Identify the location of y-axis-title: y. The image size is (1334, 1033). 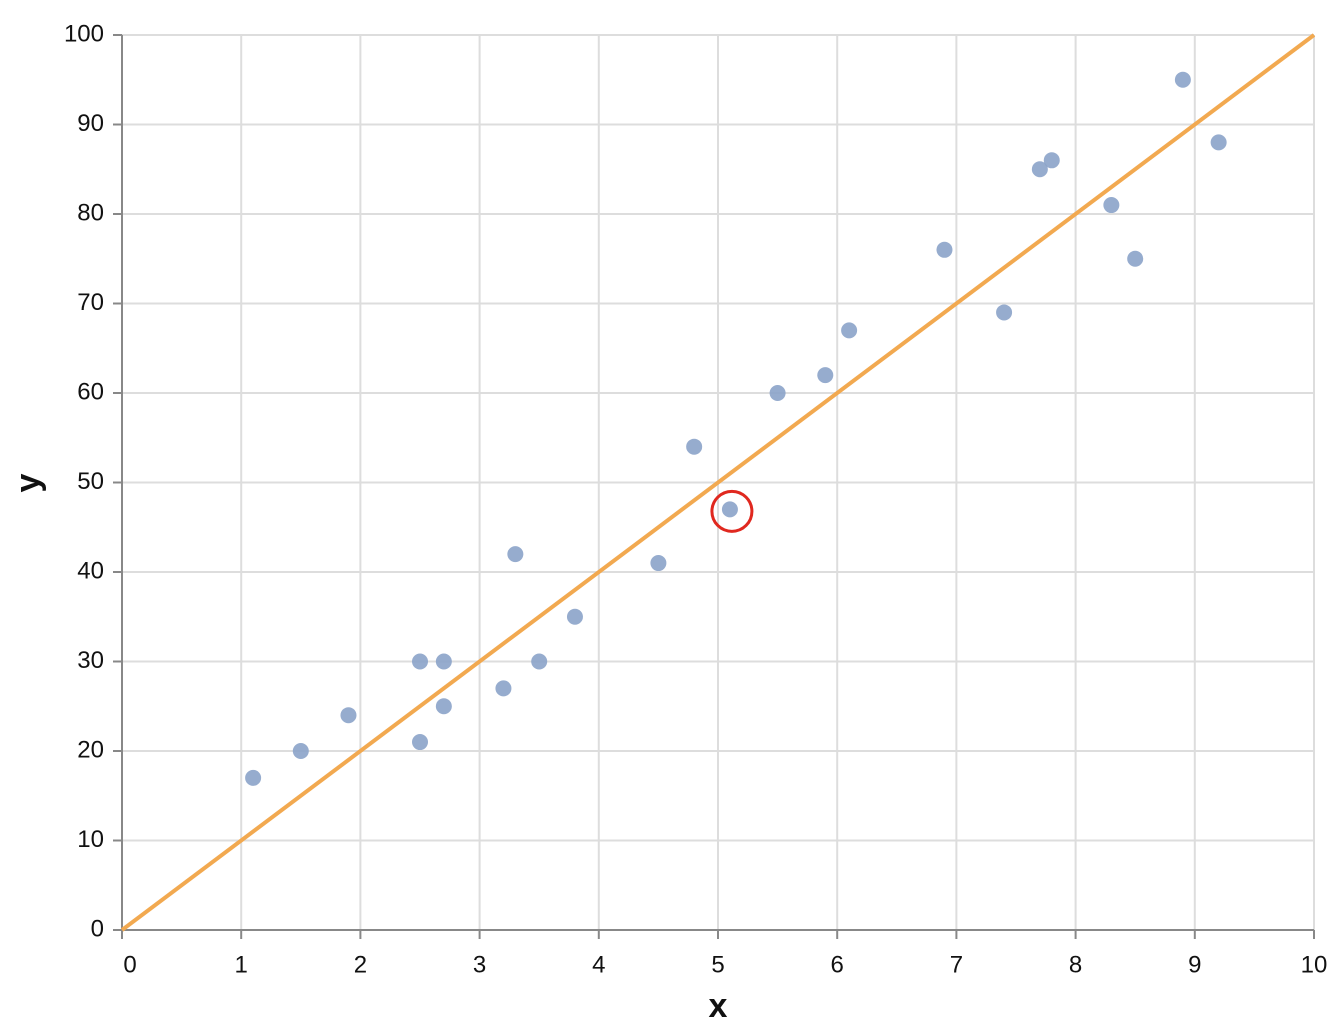
(28, 482).